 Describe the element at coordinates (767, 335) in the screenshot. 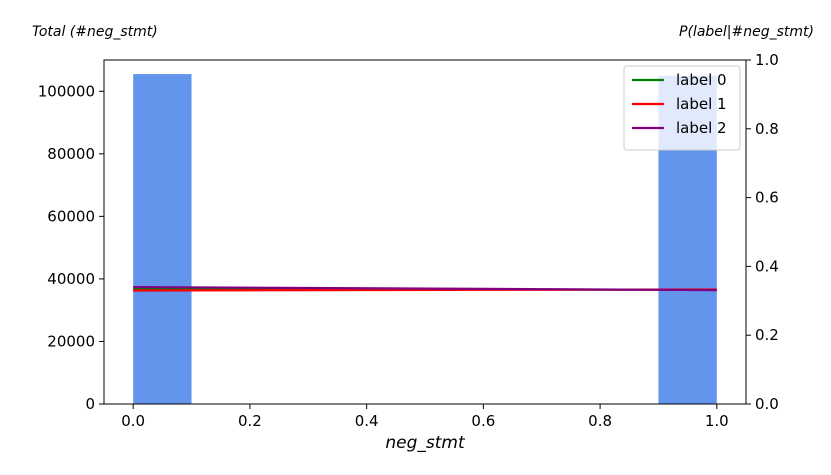

I see `y-right-tick-label-1: 0.2` at that location.